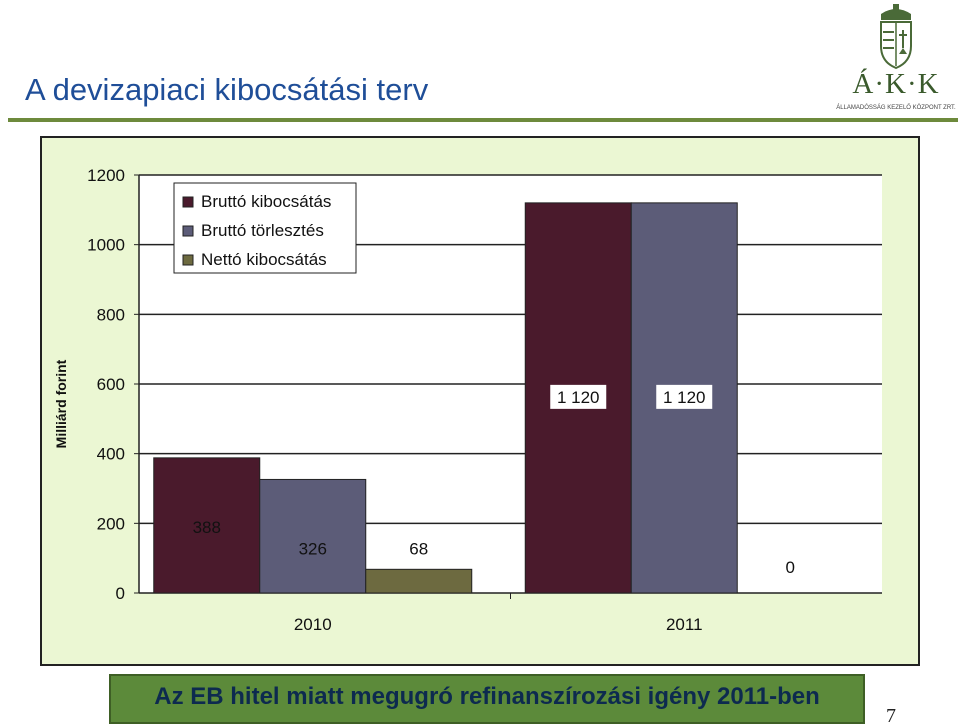  I want to click on y-tick-label: 800, so click(111, 314).